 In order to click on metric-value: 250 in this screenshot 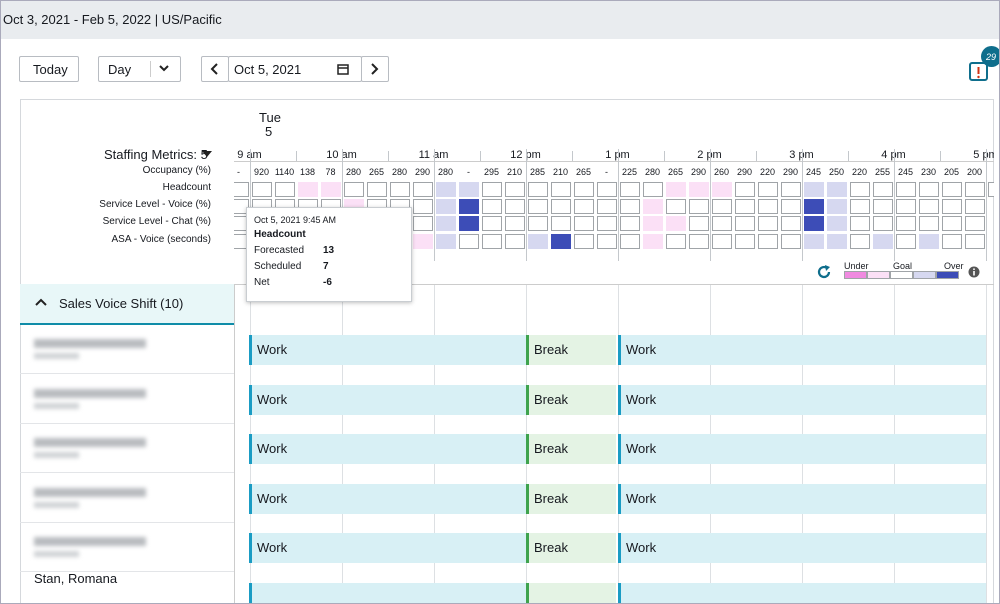, I will do `click(836, 172)`.